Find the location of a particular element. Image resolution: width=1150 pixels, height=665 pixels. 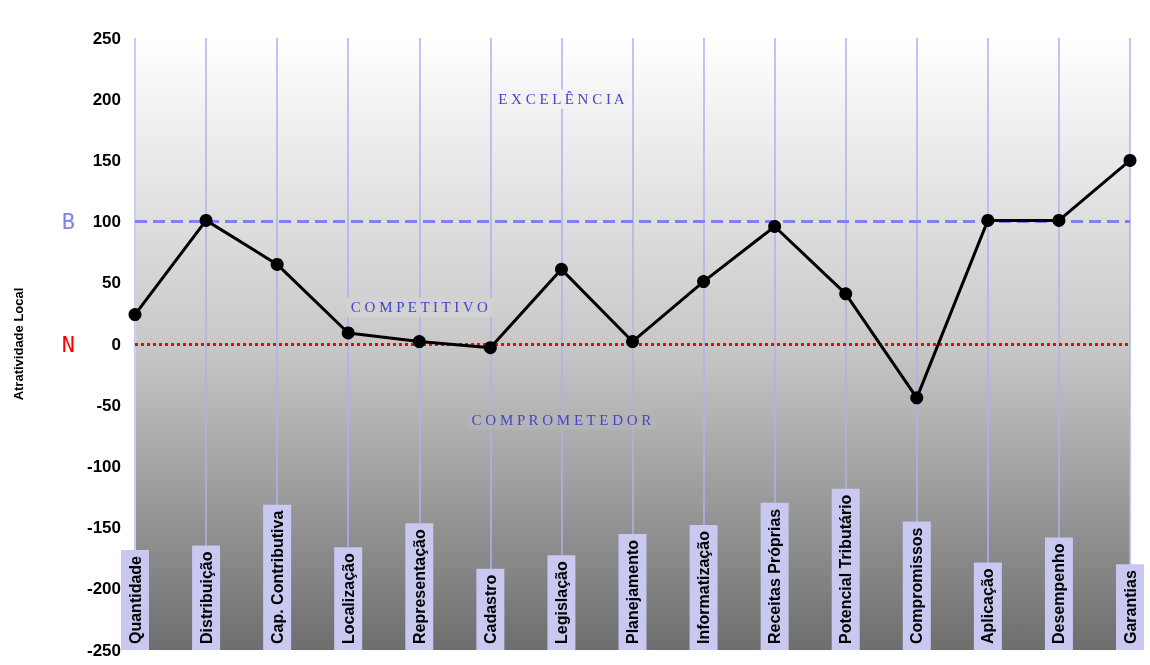

y-tick-label: 50 is located at coordinates (111, 283).